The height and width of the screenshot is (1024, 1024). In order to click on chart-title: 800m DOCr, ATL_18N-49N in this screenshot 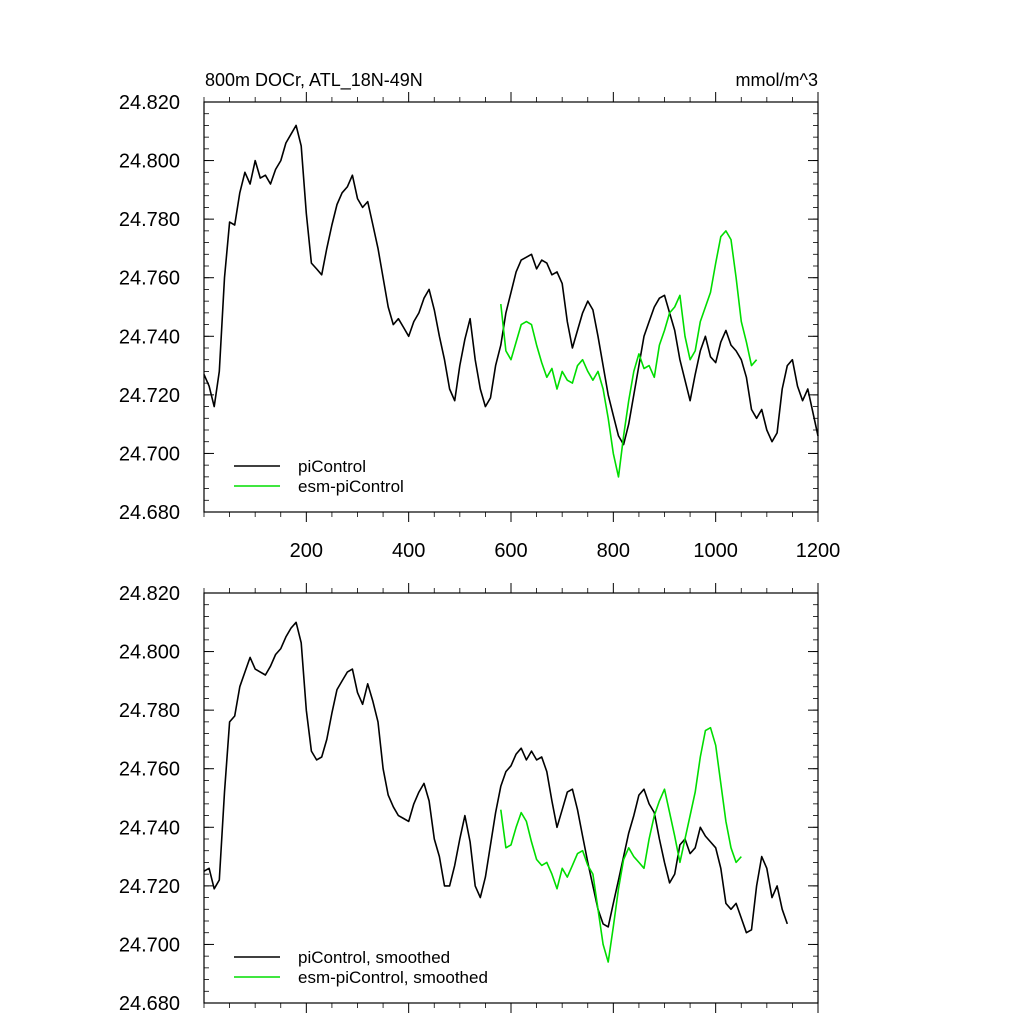, I will do `click(314, 80)`.